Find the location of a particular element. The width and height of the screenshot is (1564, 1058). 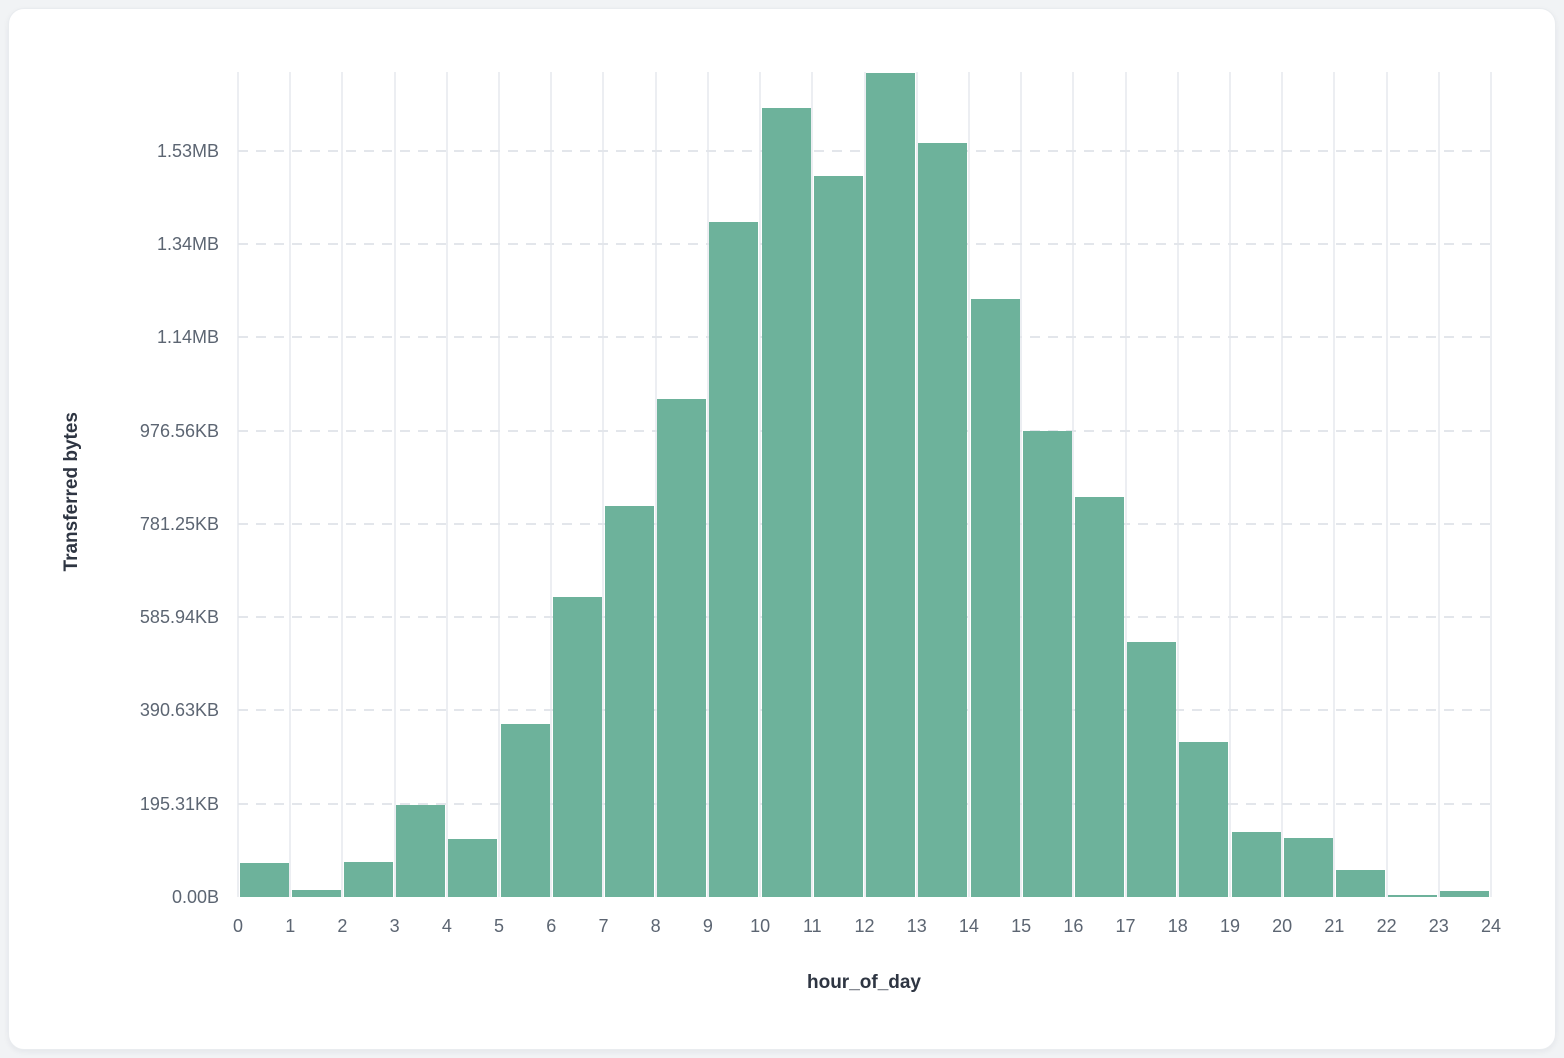

y-tick-label-5: 976.56KB is located at coordinates (179, 430).